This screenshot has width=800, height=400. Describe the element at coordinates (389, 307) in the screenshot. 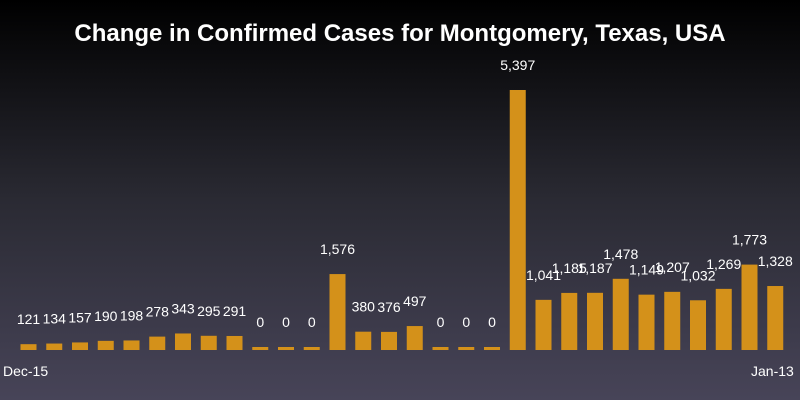

I see `data-label: 376` at that location.